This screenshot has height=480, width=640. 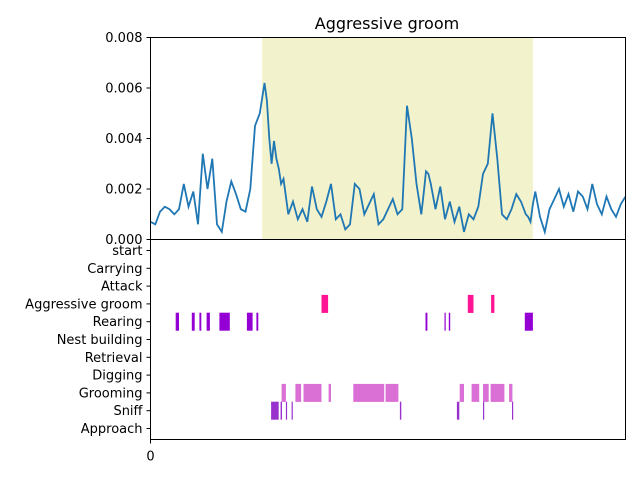 I want to click on category-label: Rearing, so click(x=118, y=322).